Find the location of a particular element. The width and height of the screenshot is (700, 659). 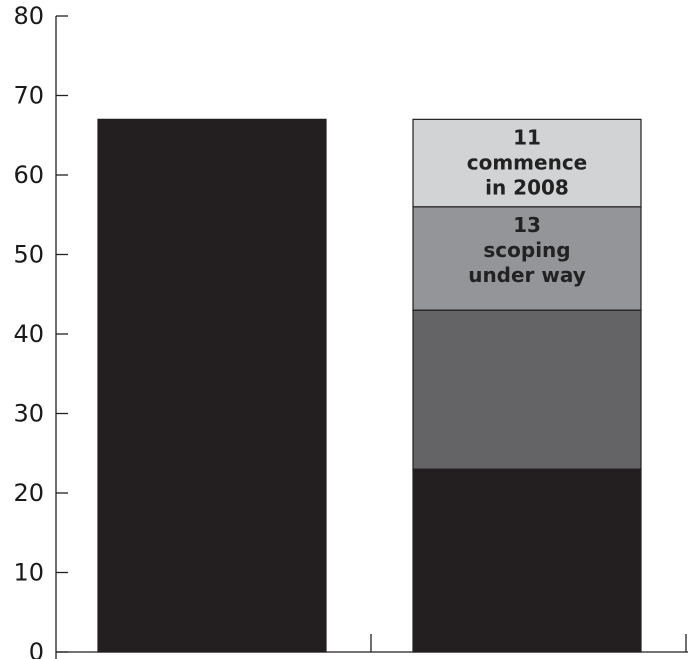

y-tick-label: 50 is located at coordinates (28, 255).